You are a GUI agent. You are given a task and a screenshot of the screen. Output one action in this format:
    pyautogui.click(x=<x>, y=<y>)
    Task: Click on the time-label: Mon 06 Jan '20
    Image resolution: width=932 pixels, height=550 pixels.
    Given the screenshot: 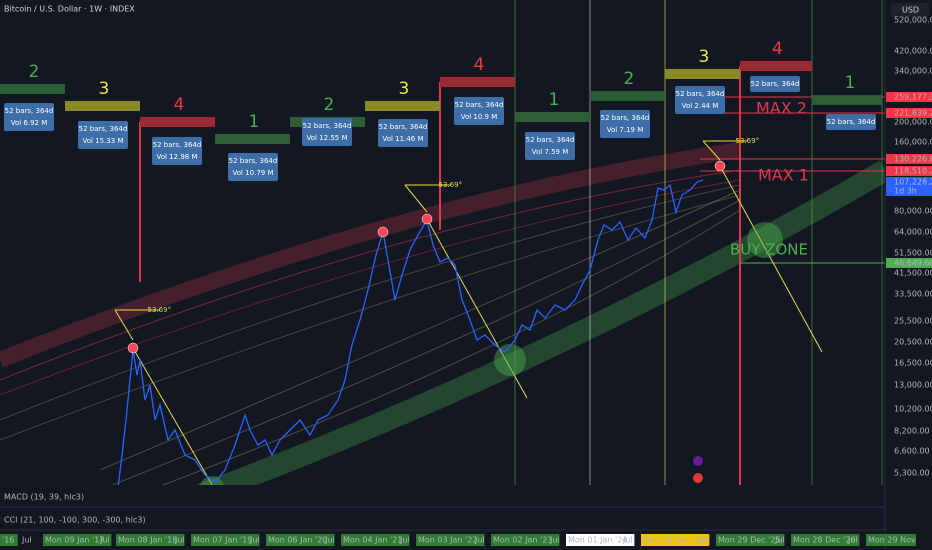 What is the action you would take?
    pyautogui.click(x=297, y=540)
    